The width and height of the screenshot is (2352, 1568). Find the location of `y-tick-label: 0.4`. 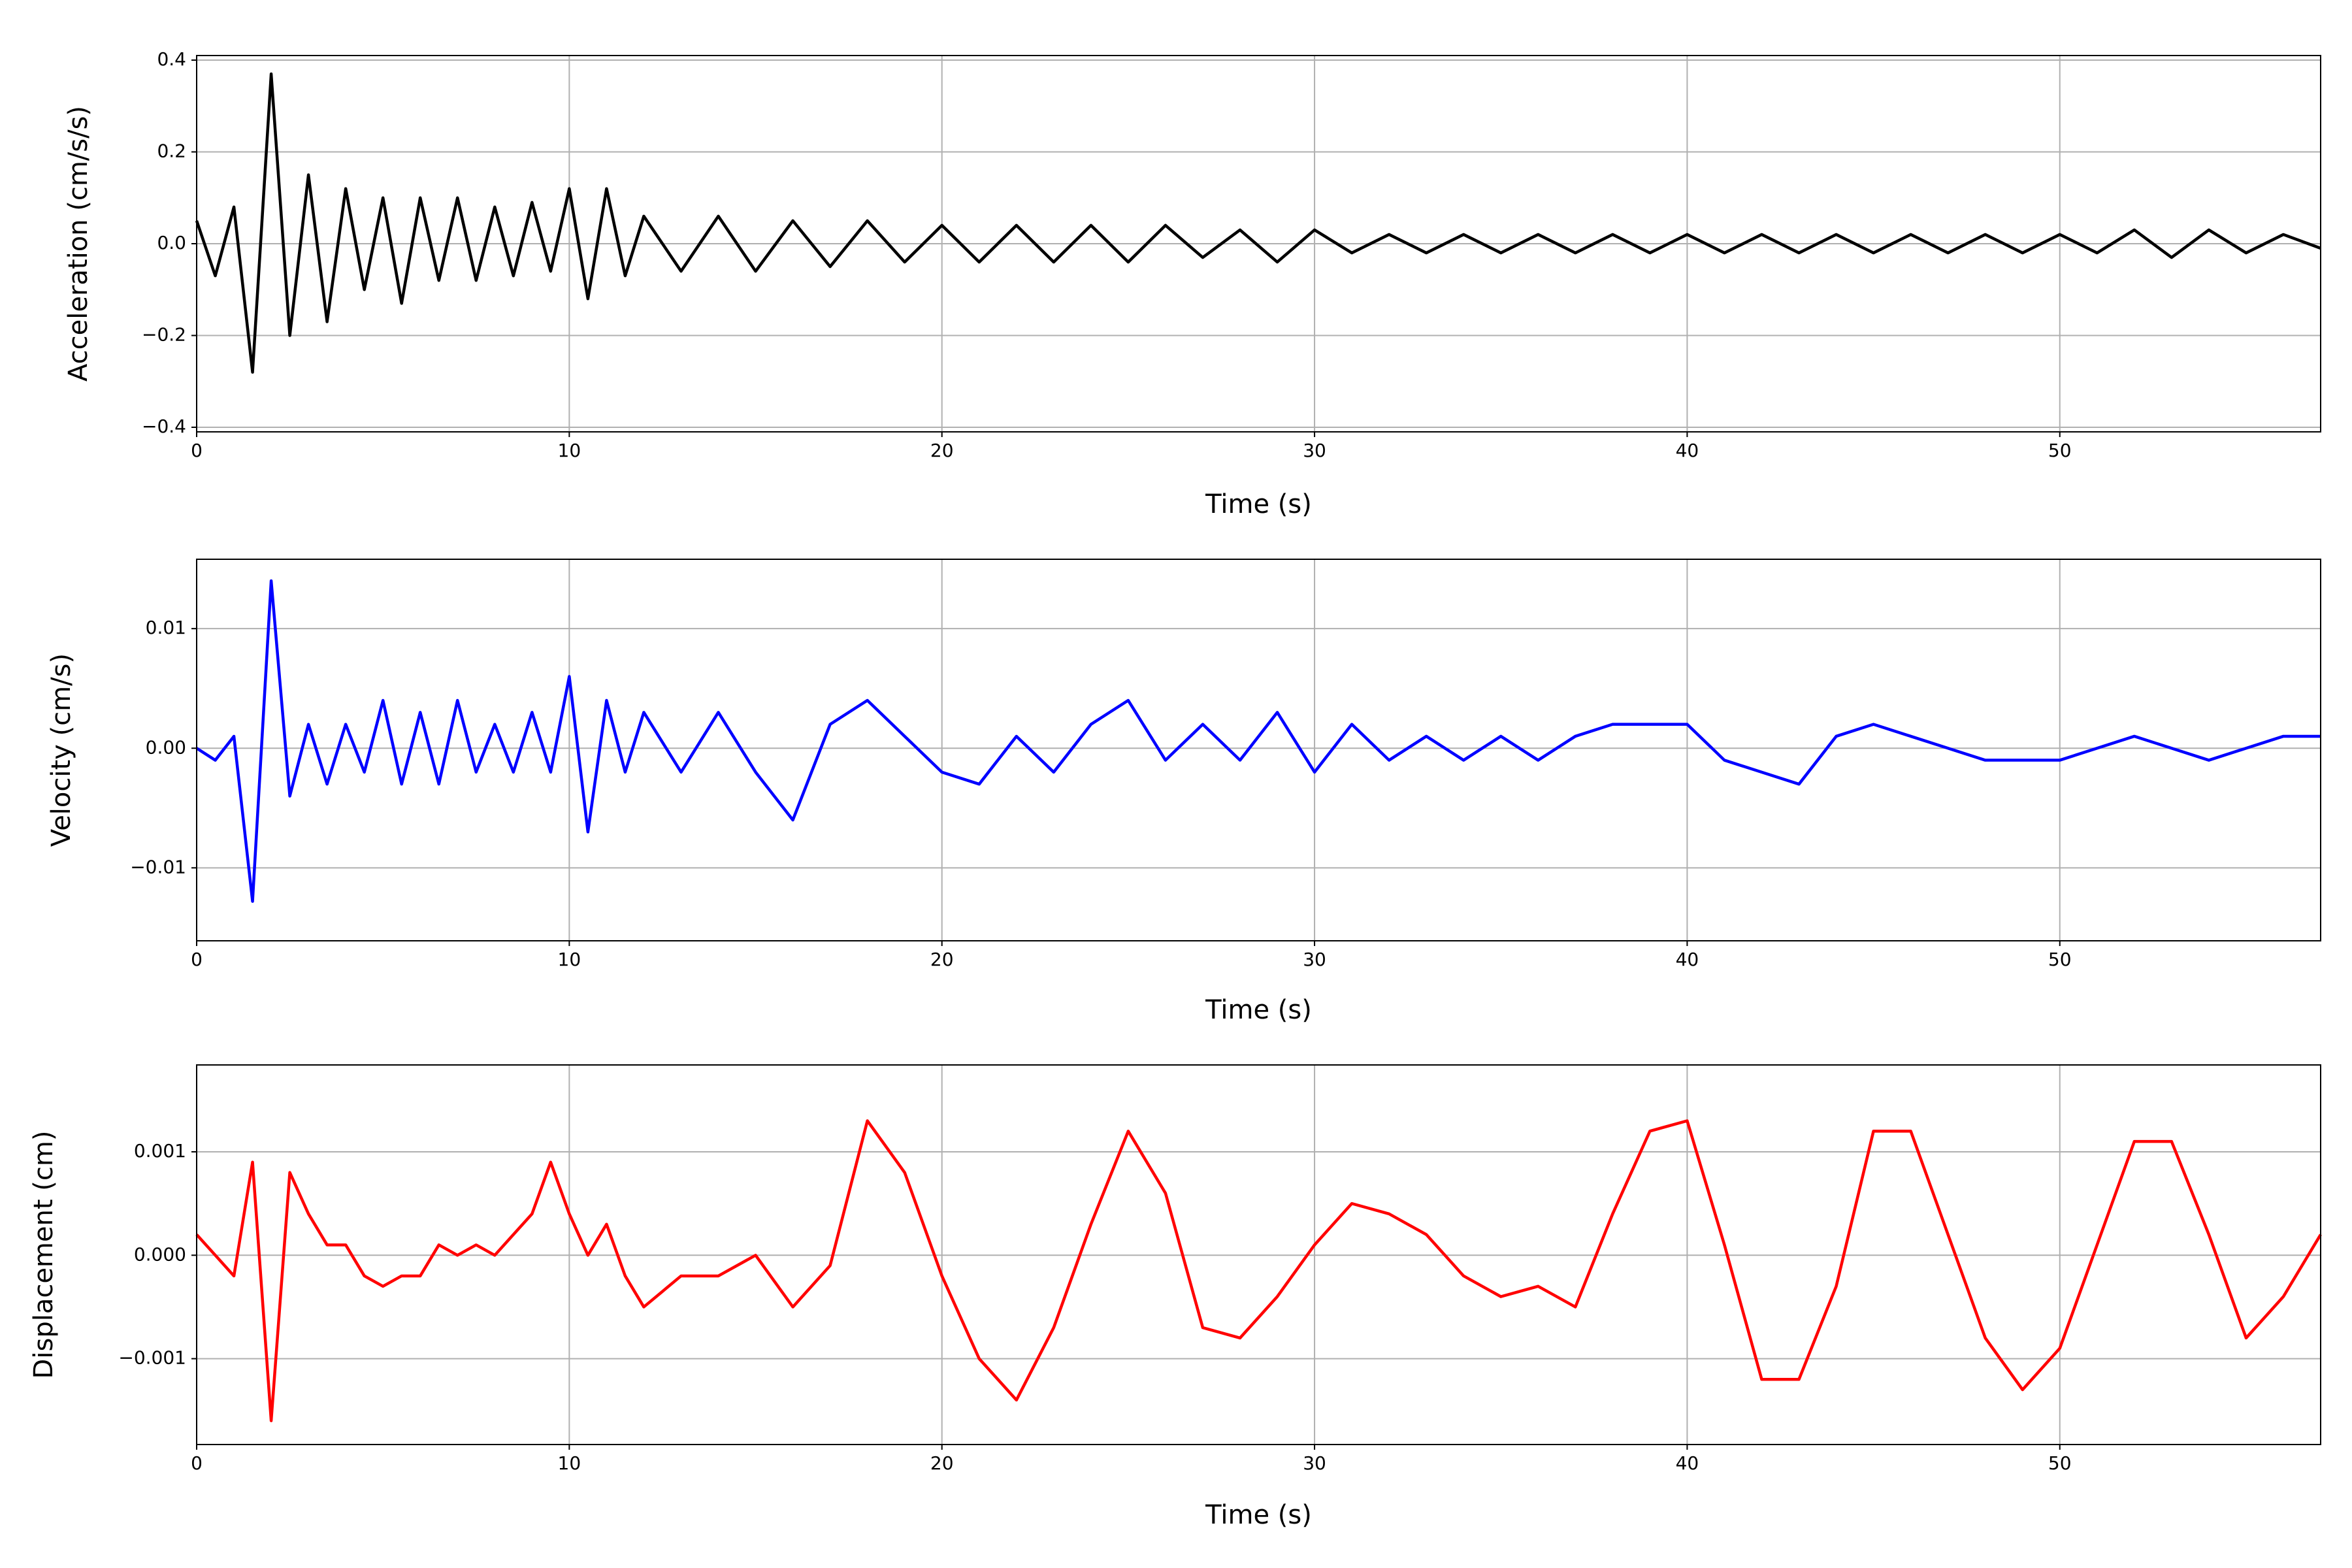

y-tick-label: 0.4 is located at coordinates (171, 59).